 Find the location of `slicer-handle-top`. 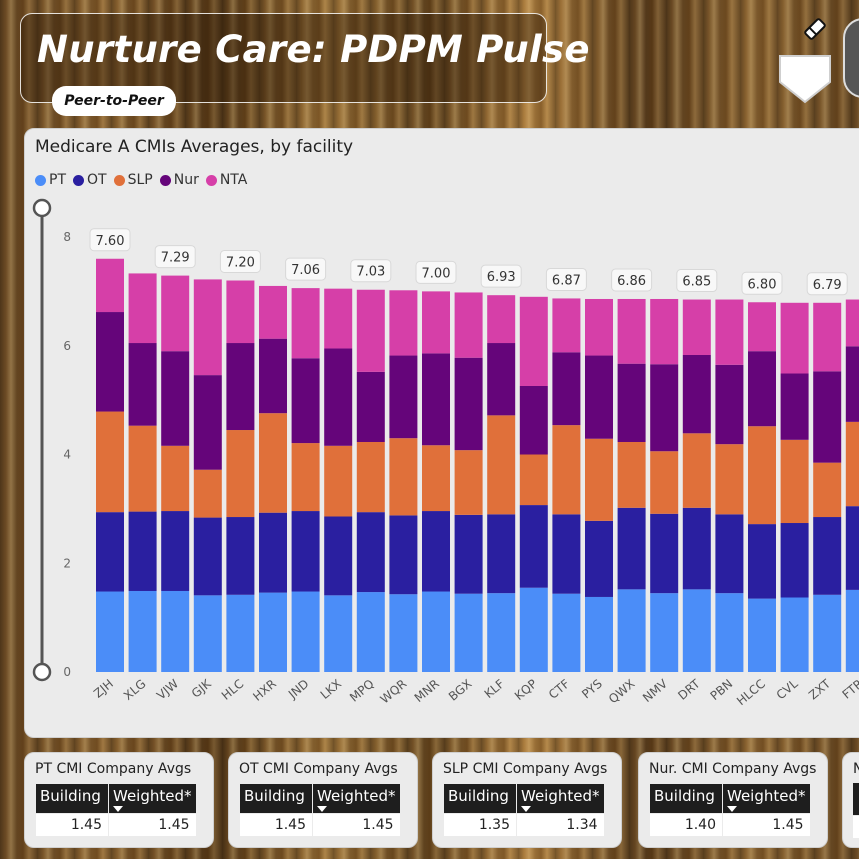

slicer-handle-top is located at coordinates (42, 208).